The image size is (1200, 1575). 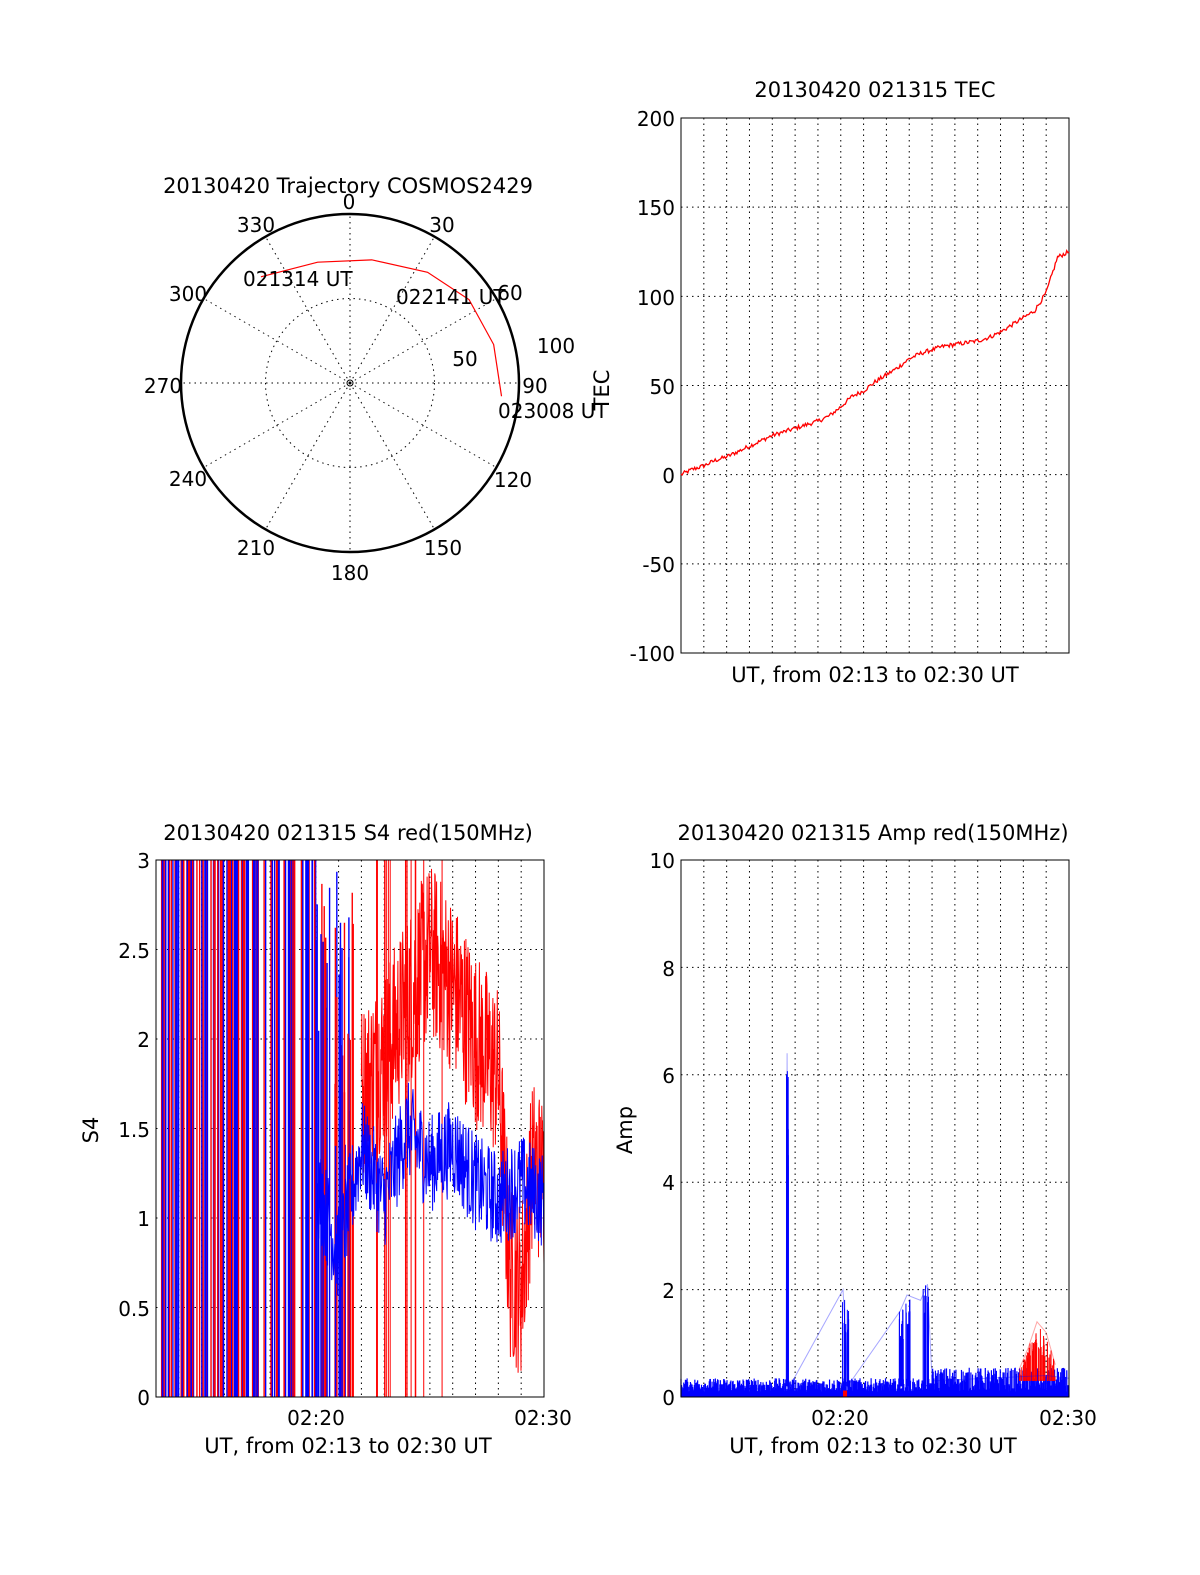 I want to click on tec-y-ticks: 200 150 100 50 0 -50 -100, so click(x=652, y=386).